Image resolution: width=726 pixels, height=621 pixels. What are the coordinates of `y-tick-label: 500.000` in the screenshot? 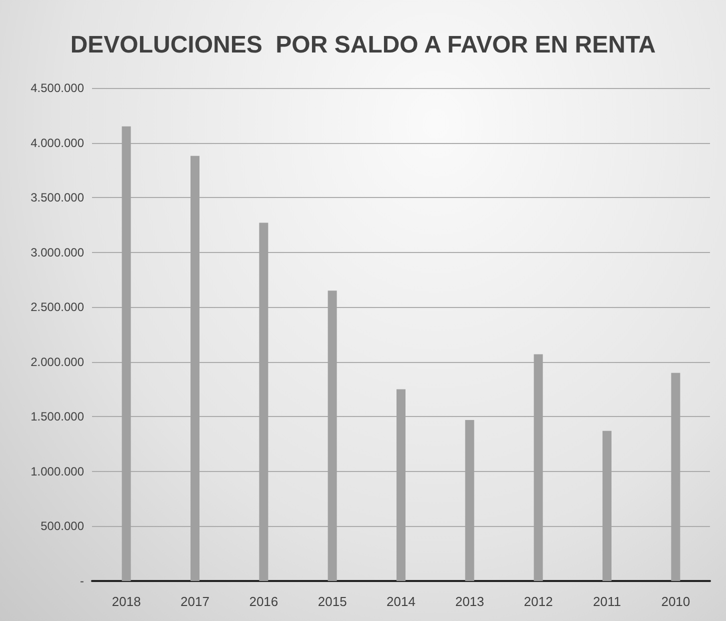 It's located at (62, 526).